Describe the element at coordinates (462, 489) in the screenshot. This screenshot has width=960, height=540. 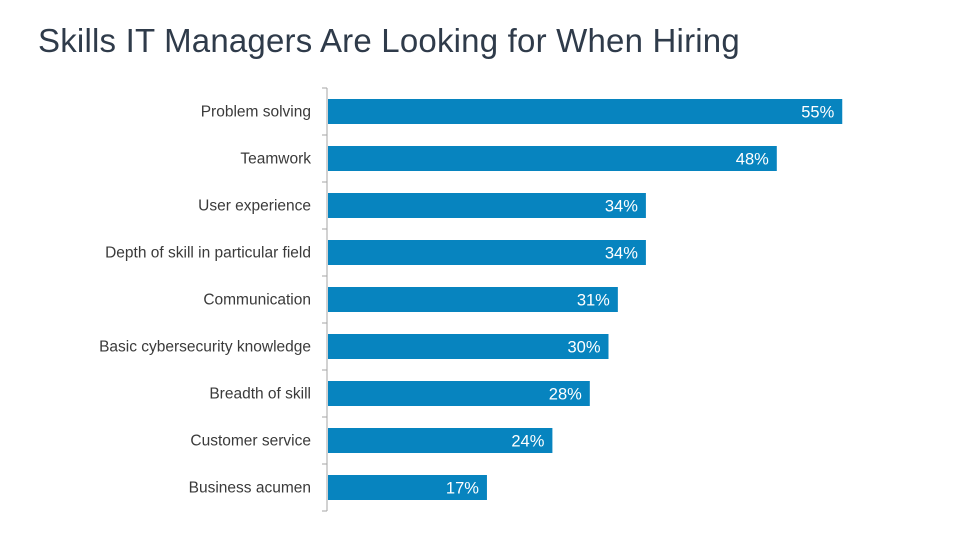
I see `data-label: 17%` at that location.